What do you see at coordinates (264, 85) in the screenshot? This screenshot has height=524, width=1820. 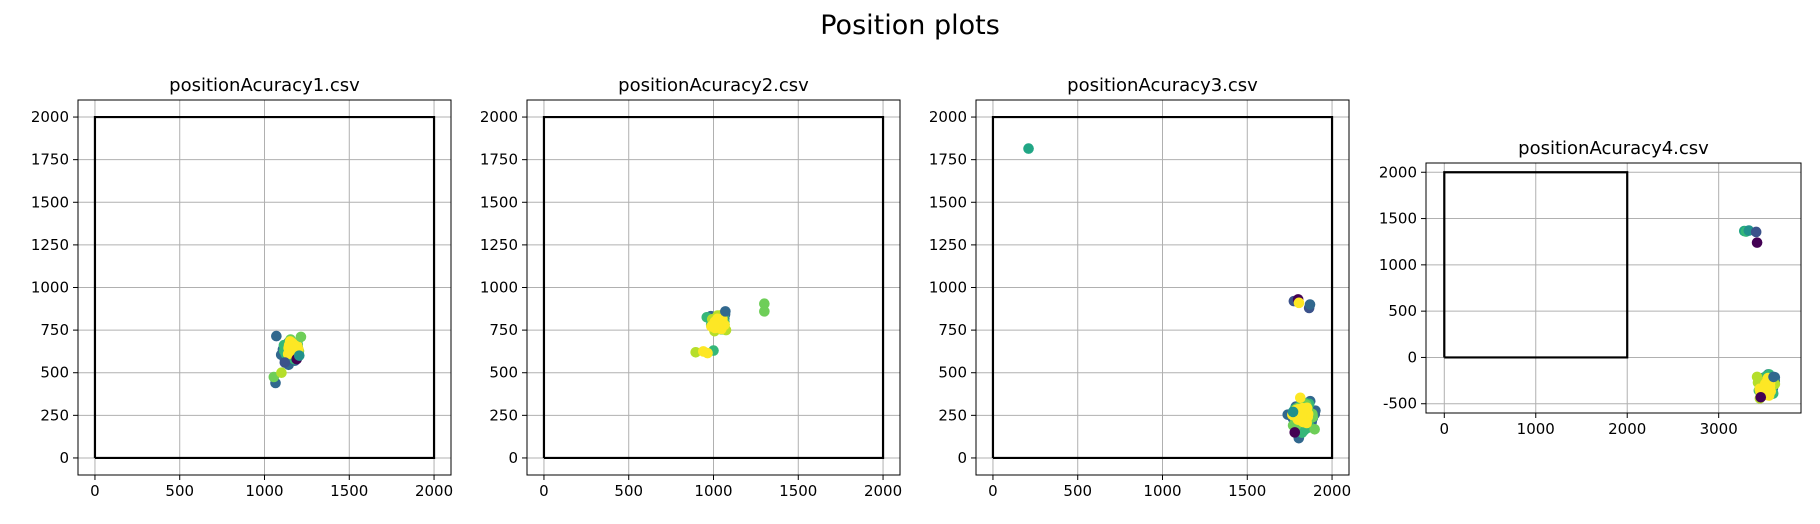 I see `subplot-title: positionAcuracy1.csv` at bounding box center [264, 85].